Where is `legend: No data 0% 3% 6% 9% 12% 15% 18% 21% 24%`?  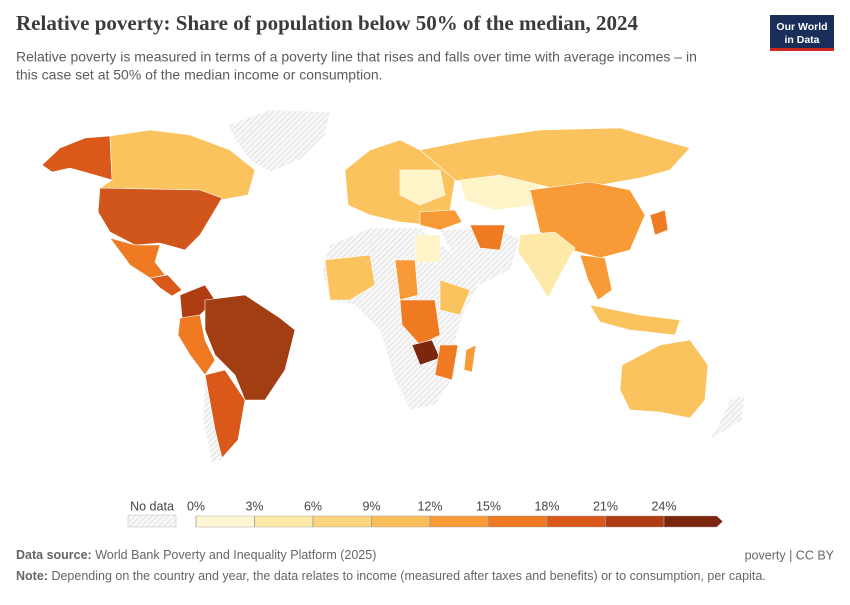 legend: No data 0% 3% 6% 9% 12% 15% 18% 21% 24% is located at coordinates (425, 513).